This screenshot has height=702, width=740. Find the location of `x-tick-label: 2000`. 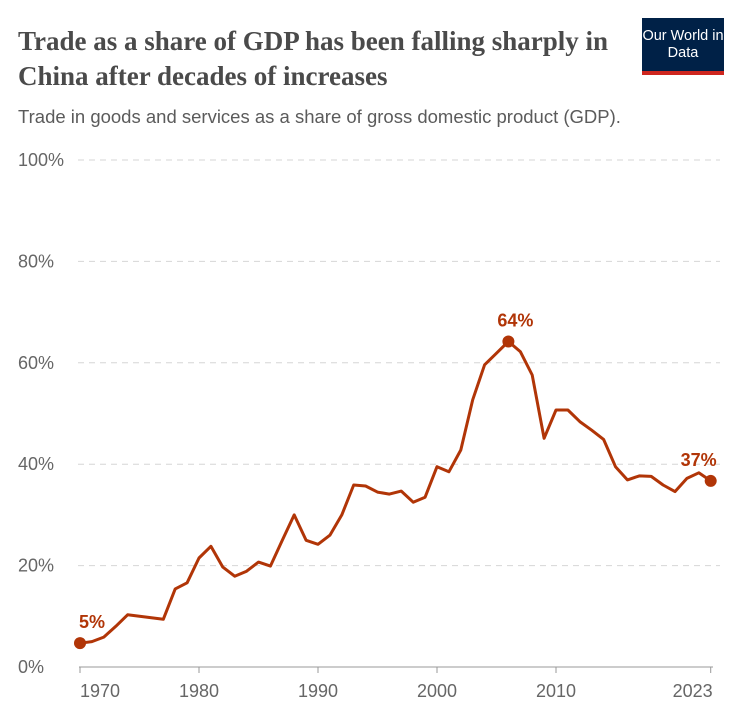

x-tick-label: 2000 is located at coordinates (437, 691).